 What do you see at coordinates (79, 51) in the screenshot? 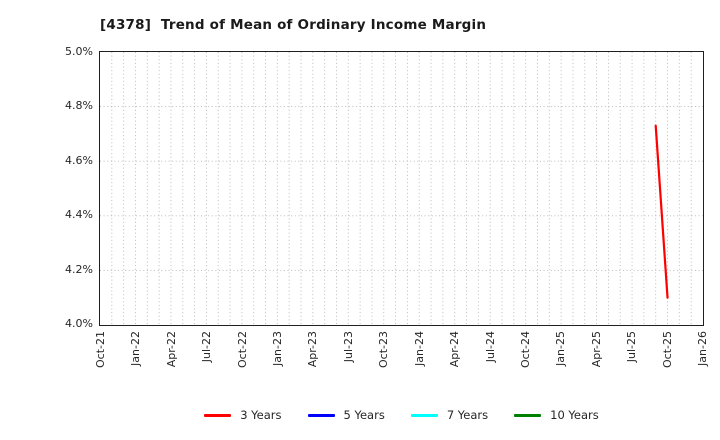
I see `y-tick-label: 5.0%` at bounding box center [79, 51].